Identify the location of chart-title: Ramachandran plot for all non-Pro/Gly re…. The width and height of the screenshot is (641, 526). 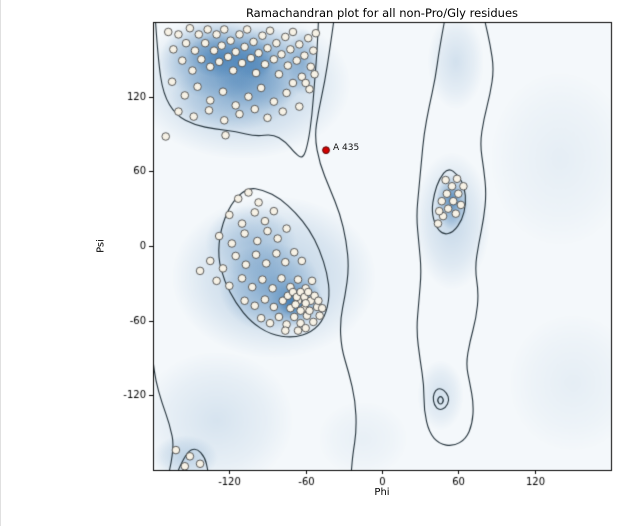
(382, 13).